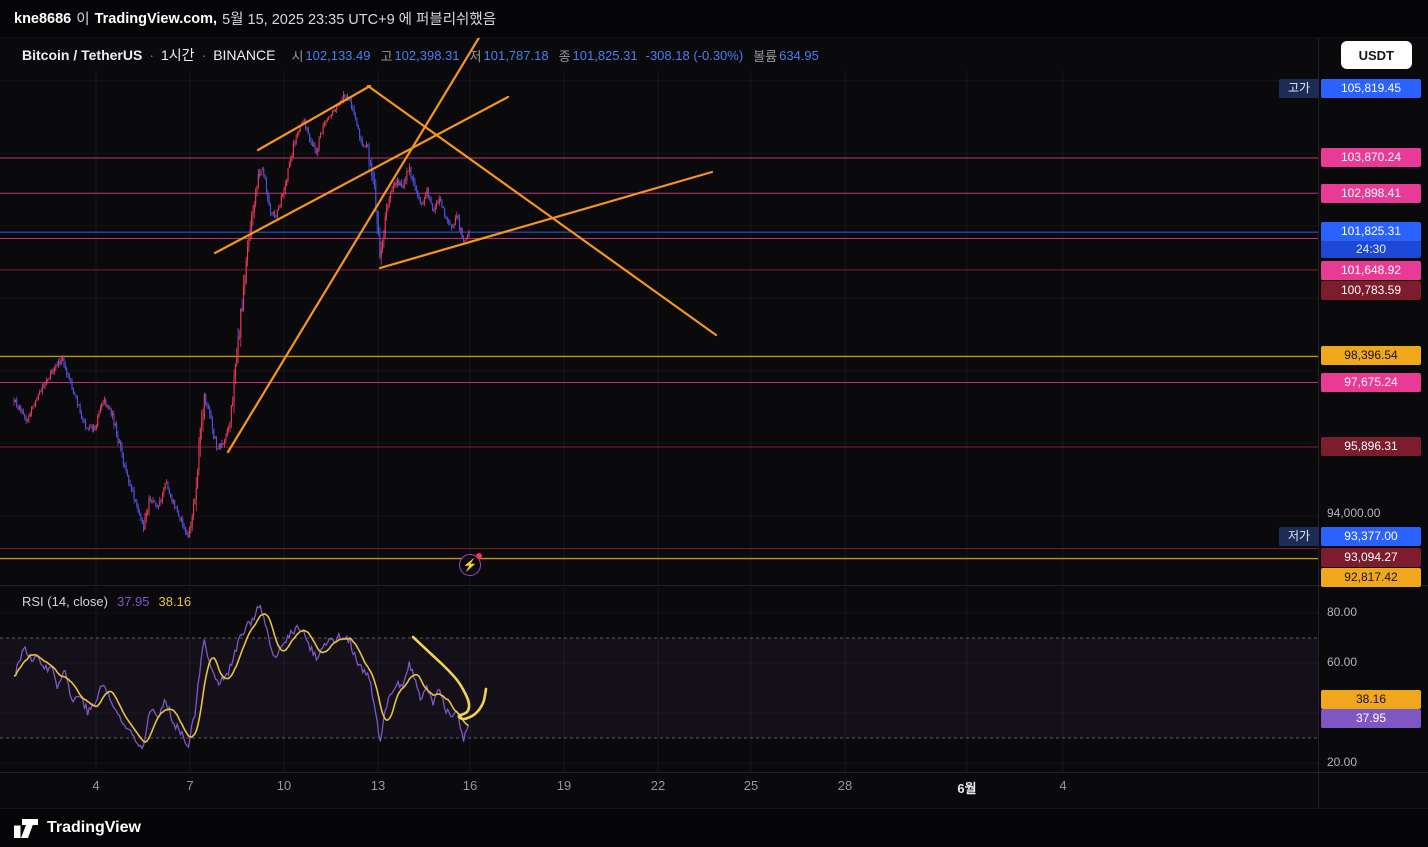 This screenshot has width=1428, height=847. Describe the element at coordinates (1371, 718) in the screenshot. I see `rsi-value-label: 37.95` at that location.